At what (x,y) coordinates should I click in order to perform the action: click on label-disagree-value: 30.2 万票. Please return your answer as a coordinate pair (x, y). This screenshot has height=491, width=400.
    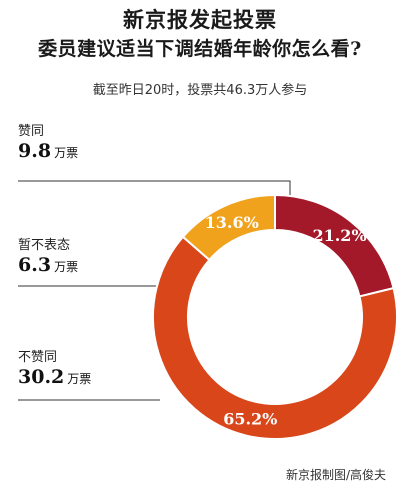
    Looking at the image, I should click on (54, 378).